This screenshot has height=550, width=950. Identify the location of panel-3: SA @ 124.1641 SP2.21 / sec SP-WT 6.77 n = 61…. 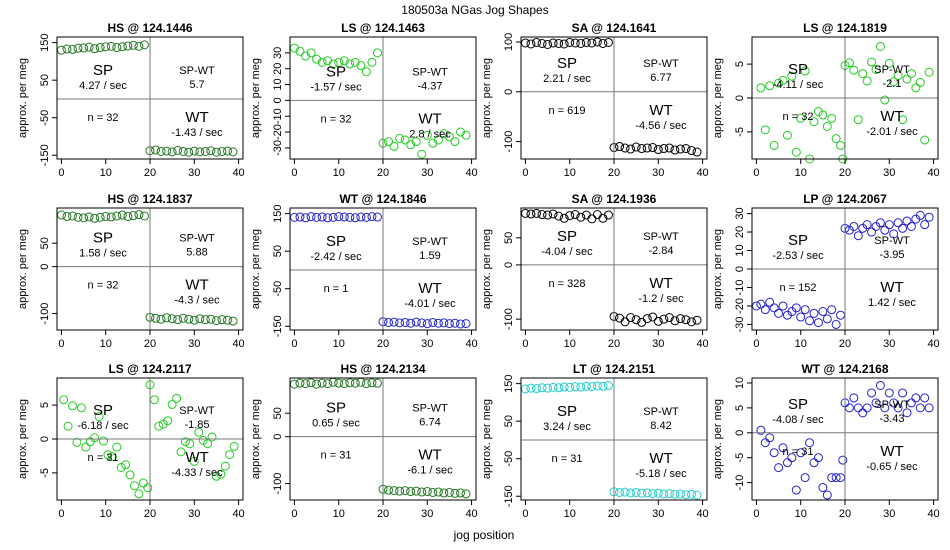
(595, 100).